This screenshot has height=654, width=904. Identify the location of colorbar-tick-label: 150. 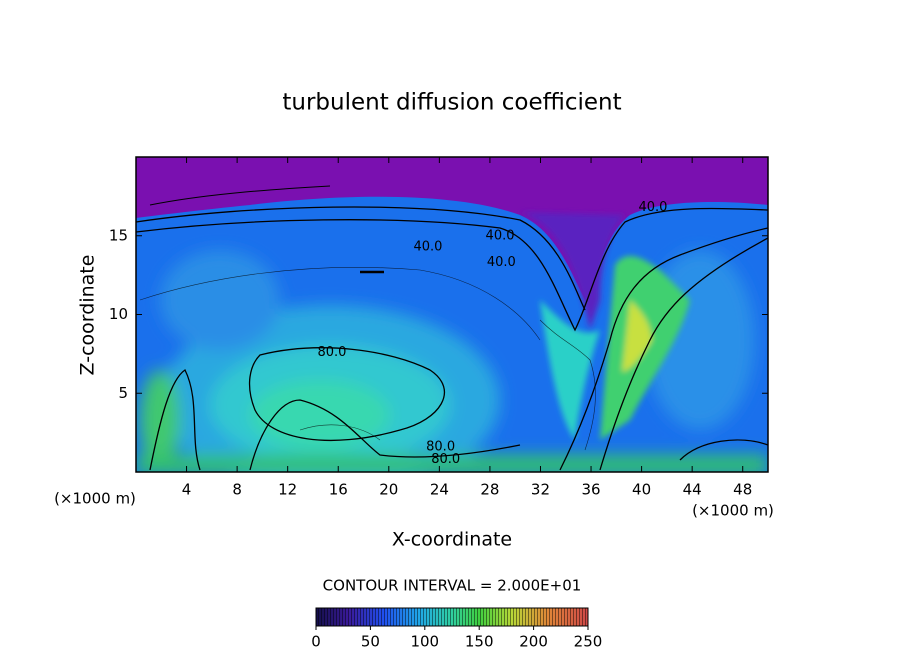
(479, 642).